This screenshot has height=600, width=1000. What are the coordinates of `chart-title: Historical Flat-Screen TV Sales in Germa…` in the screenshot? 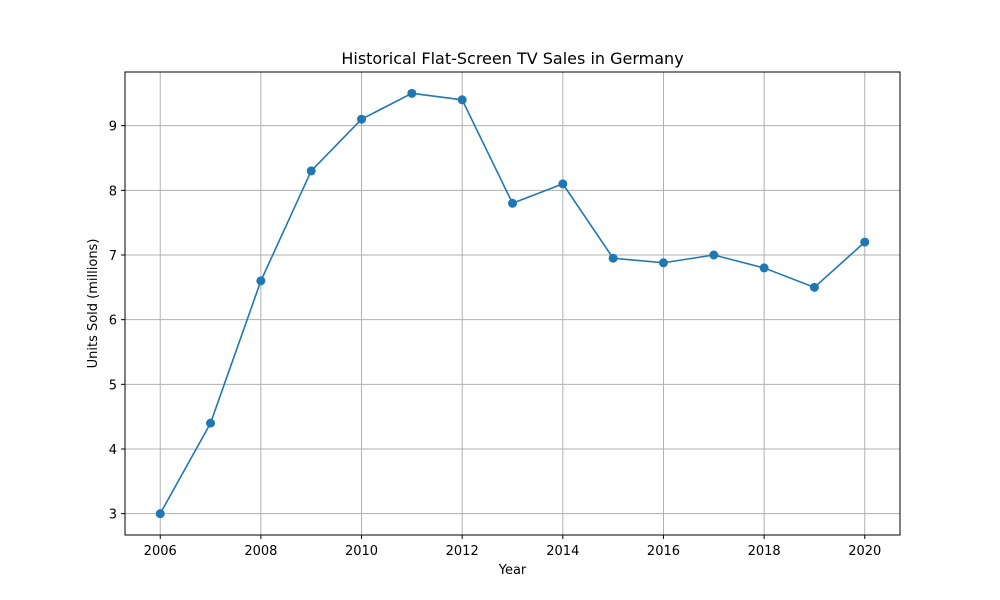 It's located at (512, 58).